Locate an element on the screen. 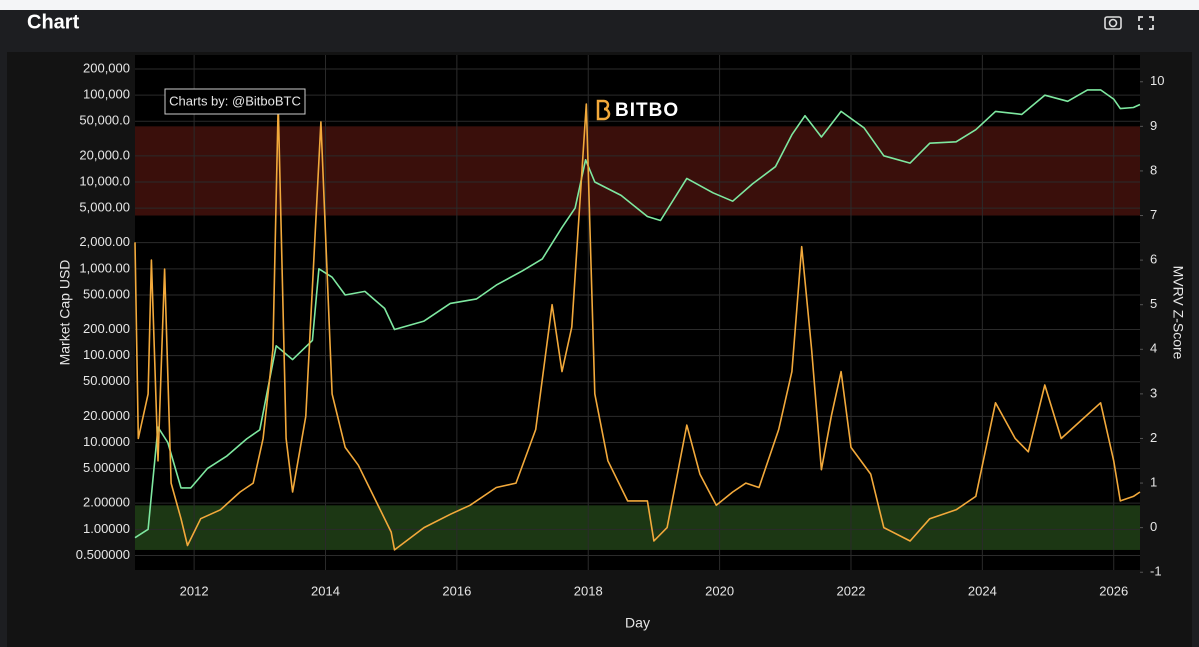  y2-tick-label: 1 is located at coordinates (1153, 481).